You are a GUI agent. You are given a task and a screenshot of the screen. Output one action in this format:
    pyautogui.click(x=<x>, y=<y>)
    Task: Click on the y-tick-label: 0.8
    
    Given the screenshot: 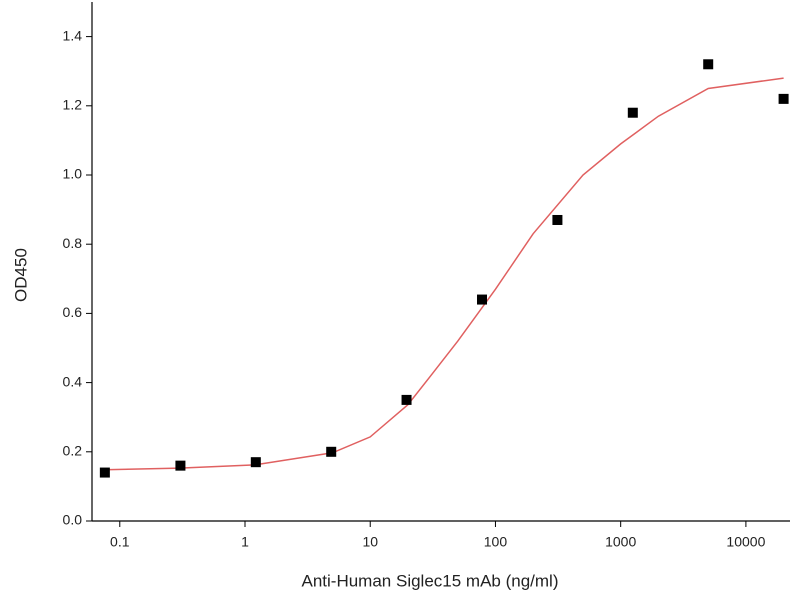 What is the action you would take?
    pyautogui.click(x=73, y=243)
    